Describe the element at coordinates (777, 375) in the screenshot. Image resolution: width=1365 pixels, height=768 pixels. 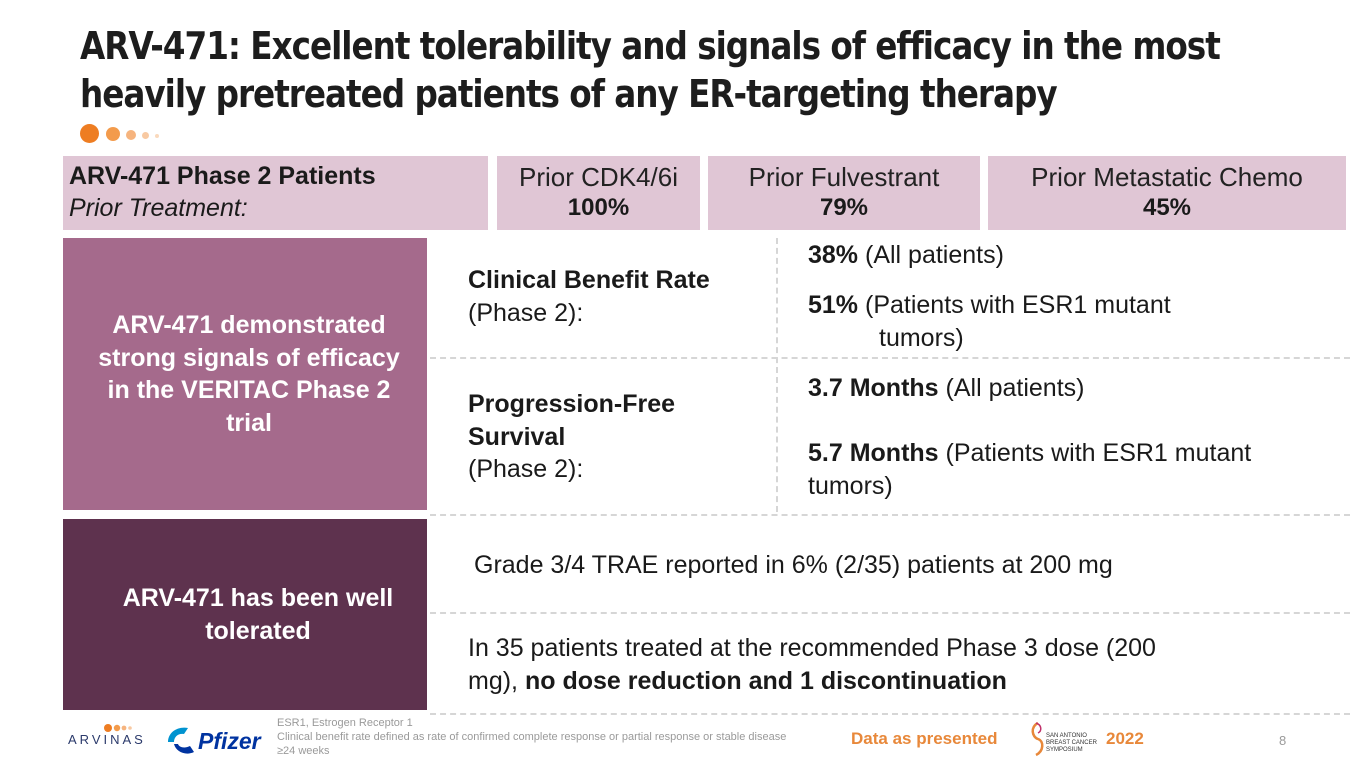
I see `column-divider` at that location.